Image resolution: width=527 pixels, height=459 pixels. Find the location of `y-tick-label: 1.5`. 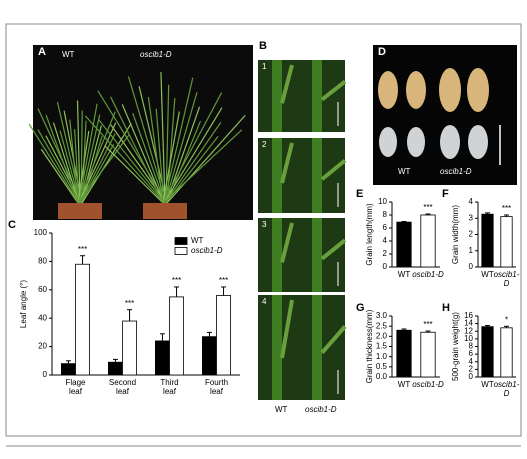

y-tick-label: 1.5 is located at coordinates (382, 346).